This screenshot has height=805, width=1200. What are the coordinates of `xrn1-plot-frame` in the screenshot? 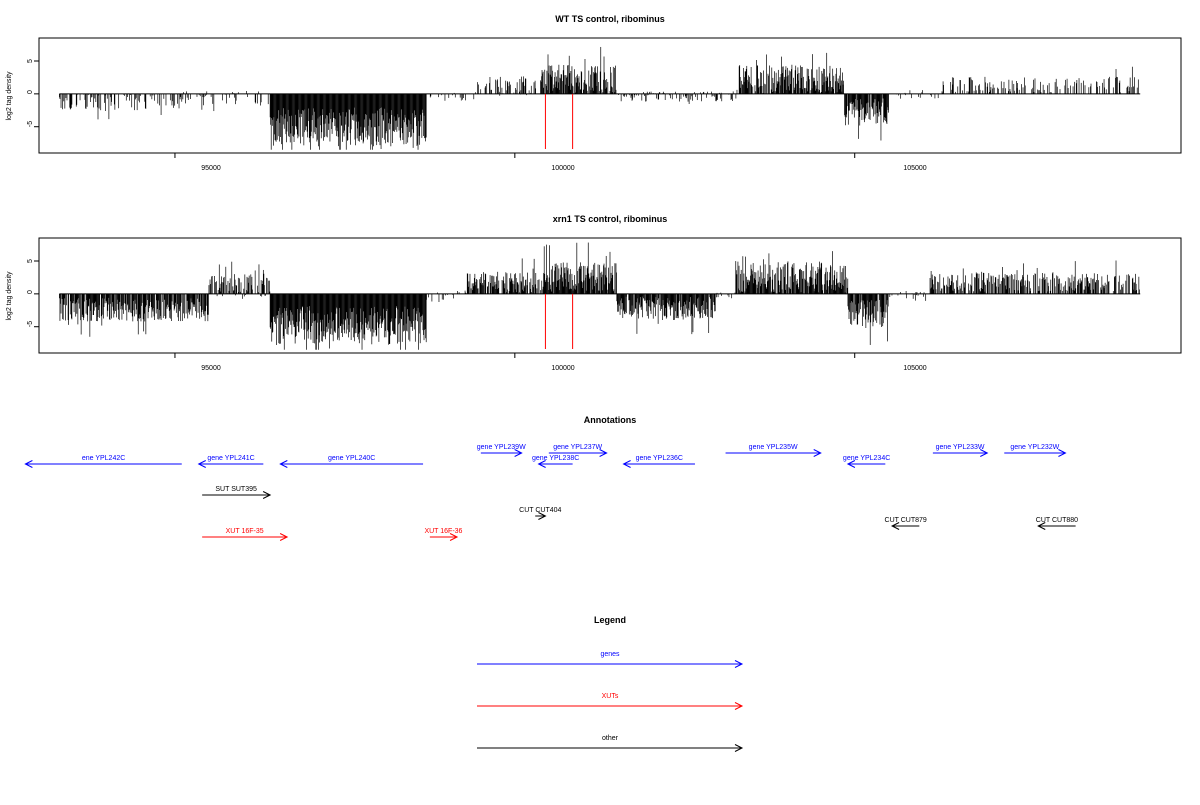 It's located at (608, 297).